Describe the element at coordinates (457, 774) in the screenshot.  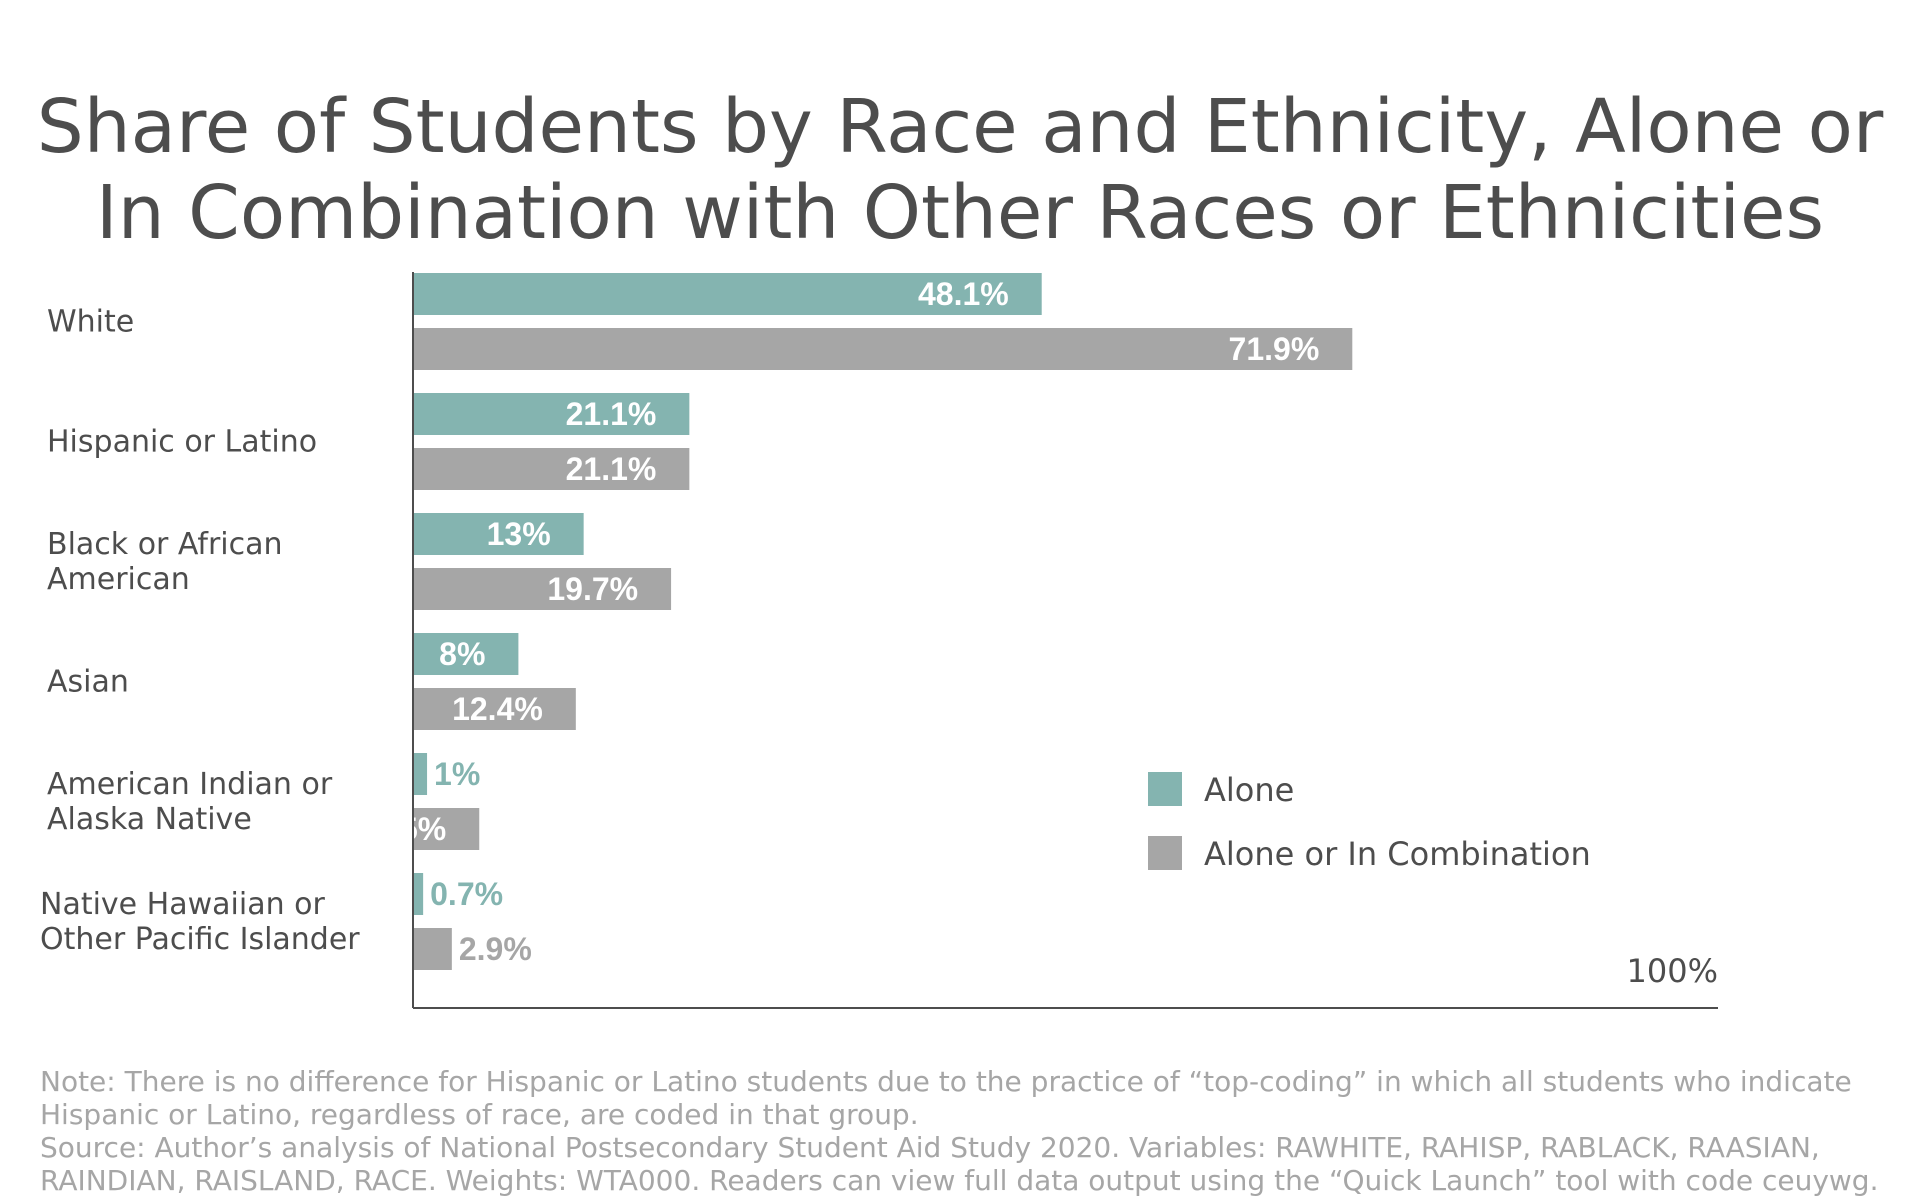
I see `data-label: 1%` at that location.